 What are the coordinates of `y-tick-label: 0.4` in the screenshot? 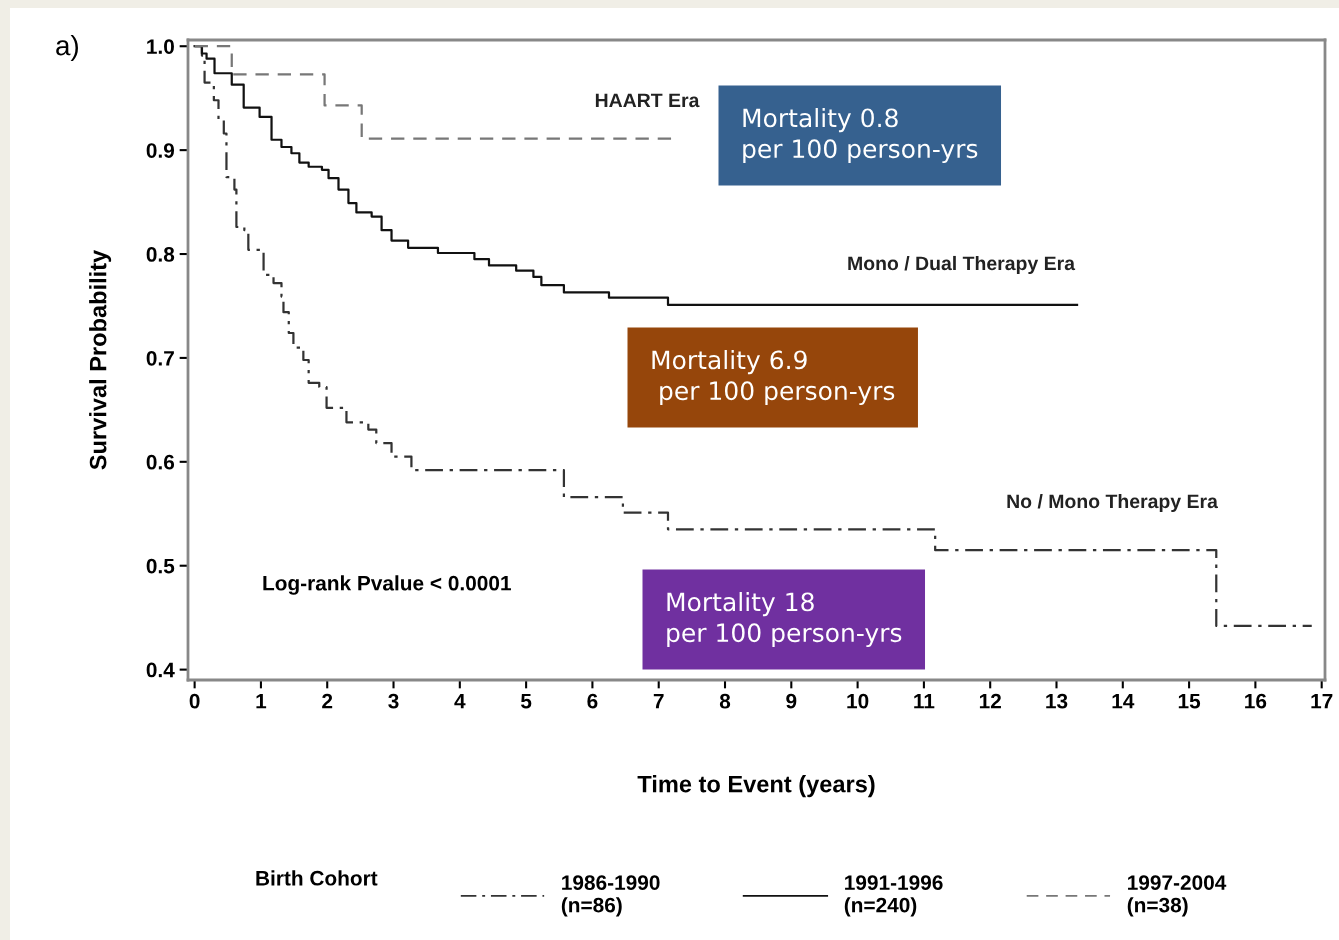 It's located at (160, 670).